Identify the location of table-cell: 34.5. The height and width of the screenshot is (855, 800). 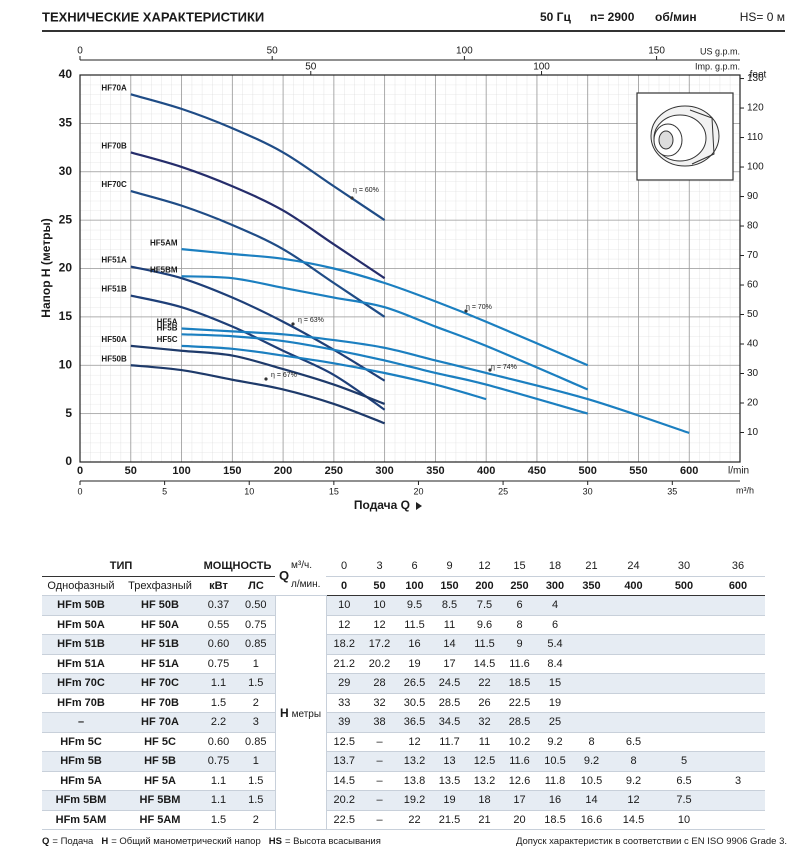
(449, 722).